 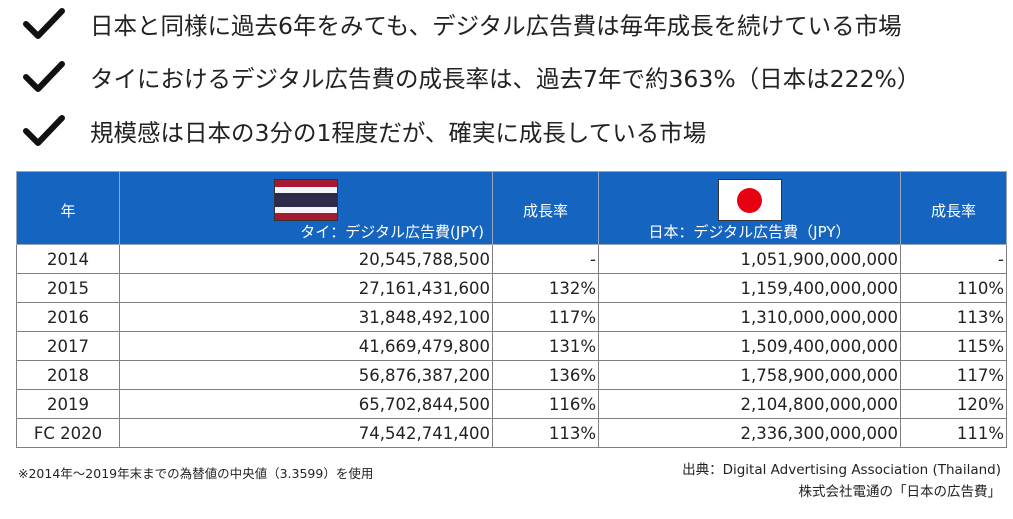 What do you see at coordinates (749, 346) in the screenshot?
I see `cell-japan: 1,509,400,000,000` at bounding box center [749, 346].